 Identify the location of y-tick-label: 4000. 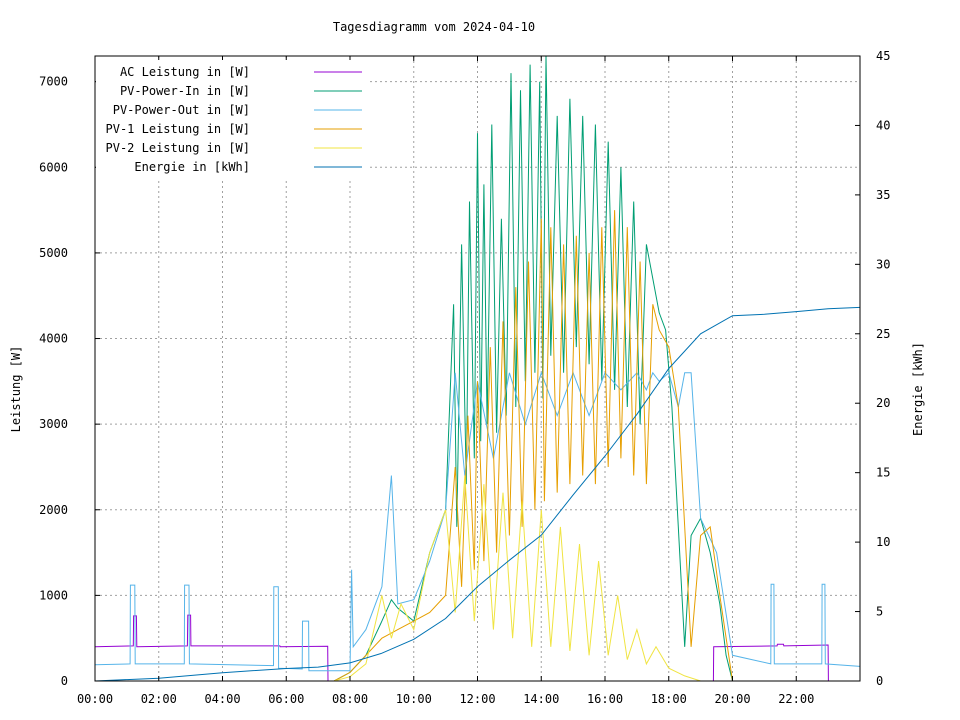
(53, 339).